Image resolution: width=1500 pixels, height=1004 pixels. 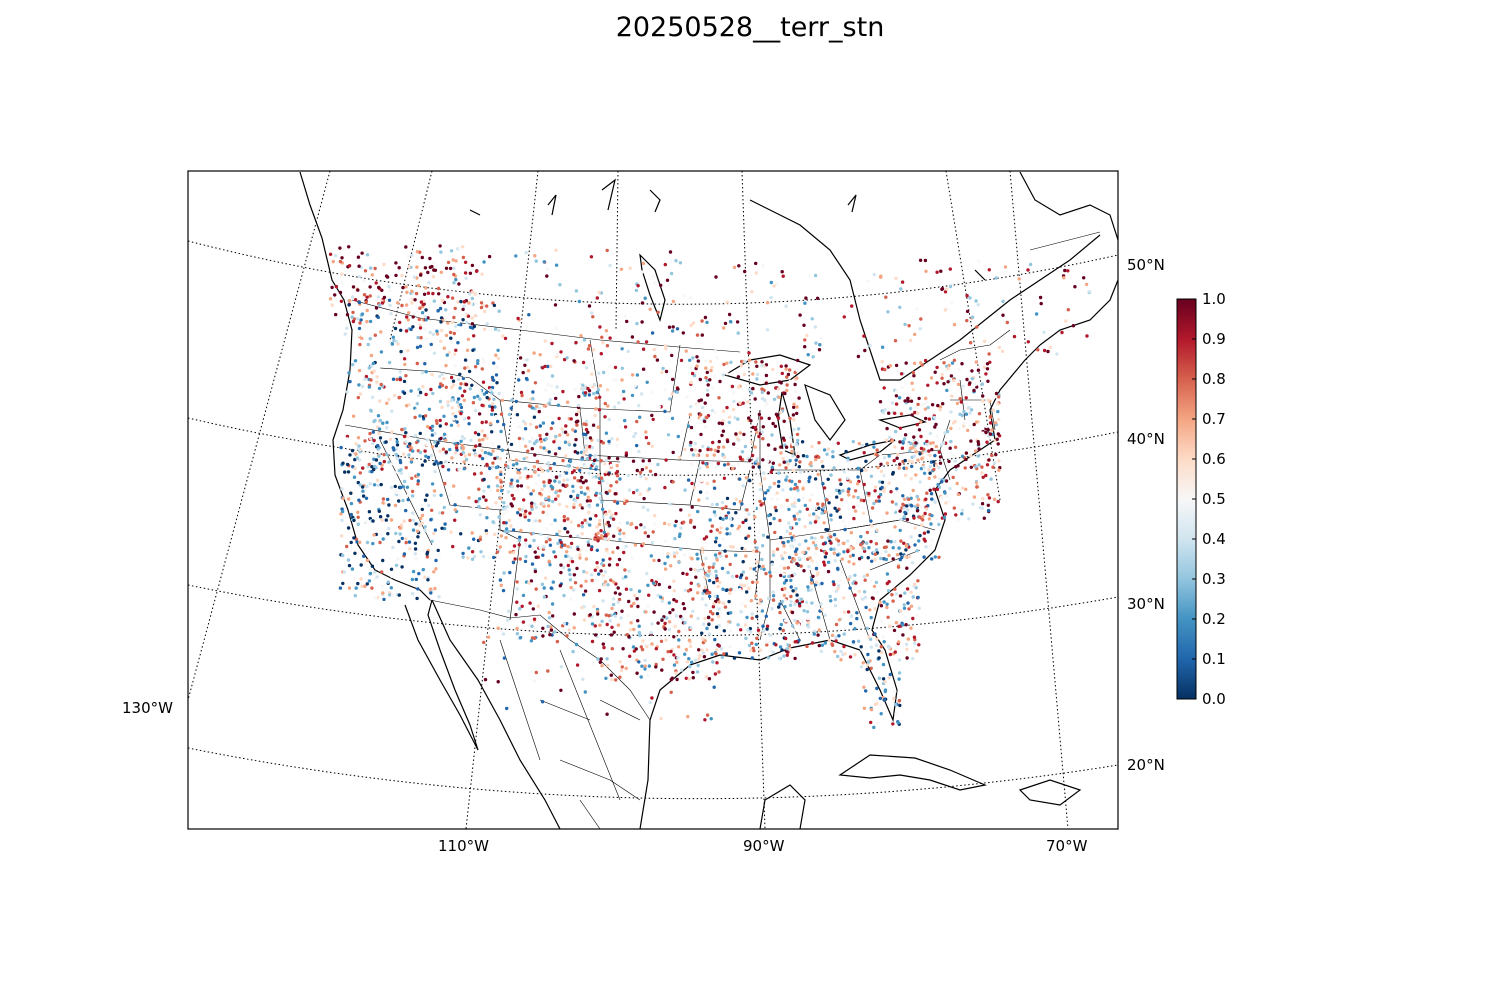 What do you see at coordinates (1146, 439) in the screenshot?
I see `lat-label-40n: 40°N` at bounding box center [1146, 439].